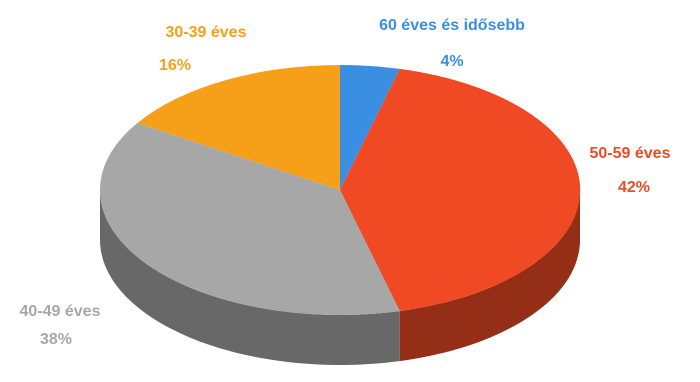 The image size is (700, 382). What do you see at coordinates (451, 61) in the screenshot?
I see `label-60-plus-value: 4%` at bounding box center [451, 61].